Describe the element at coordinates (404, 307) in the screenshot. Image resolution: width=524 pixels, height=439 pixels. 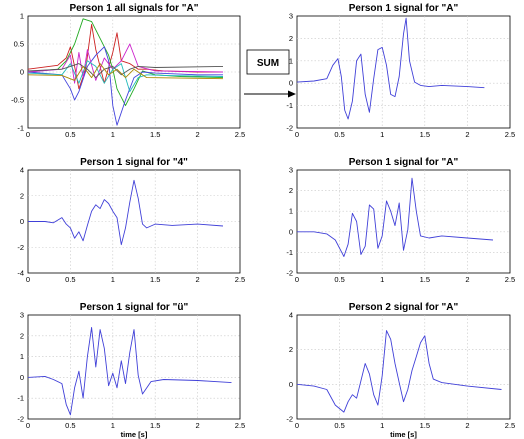
I see `chart-title: Person 2 signal for "A"` at that location.